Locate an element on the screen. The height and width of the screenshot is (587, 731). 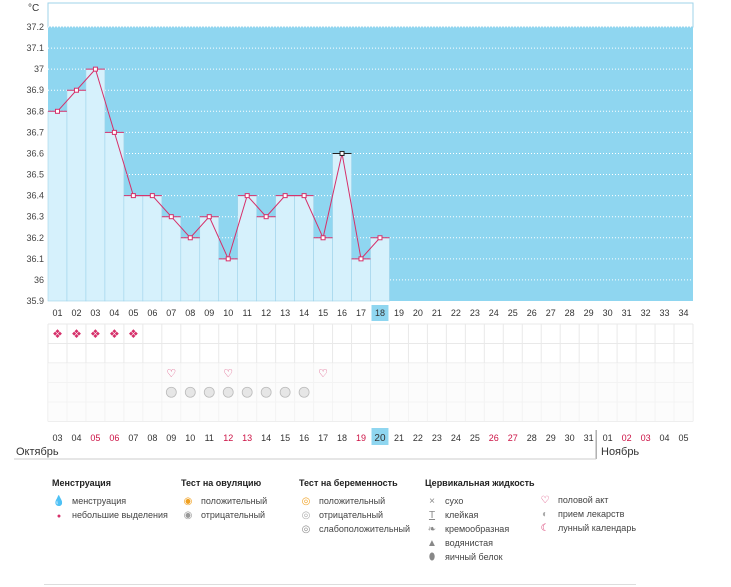
sticky-icon: T is located at coordinates (432, 515).